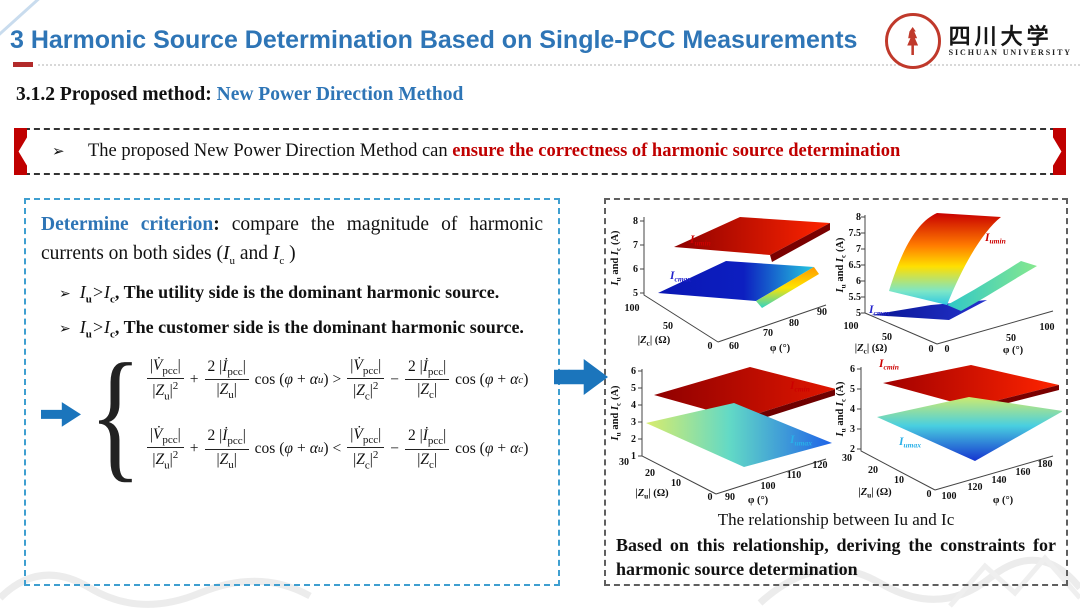 The width and height of the screenshot is (1080, 608). I want to click on zc-tick: 0, so click(710, 346).